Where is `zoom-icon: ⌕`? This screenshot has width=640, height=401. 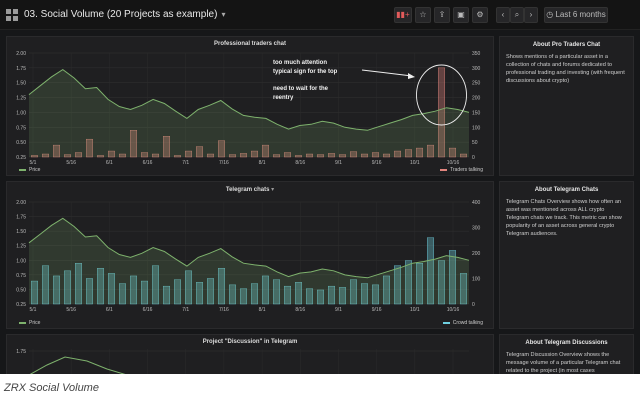
zoom-icon: ⌕ is located at coordinates (517, 14).